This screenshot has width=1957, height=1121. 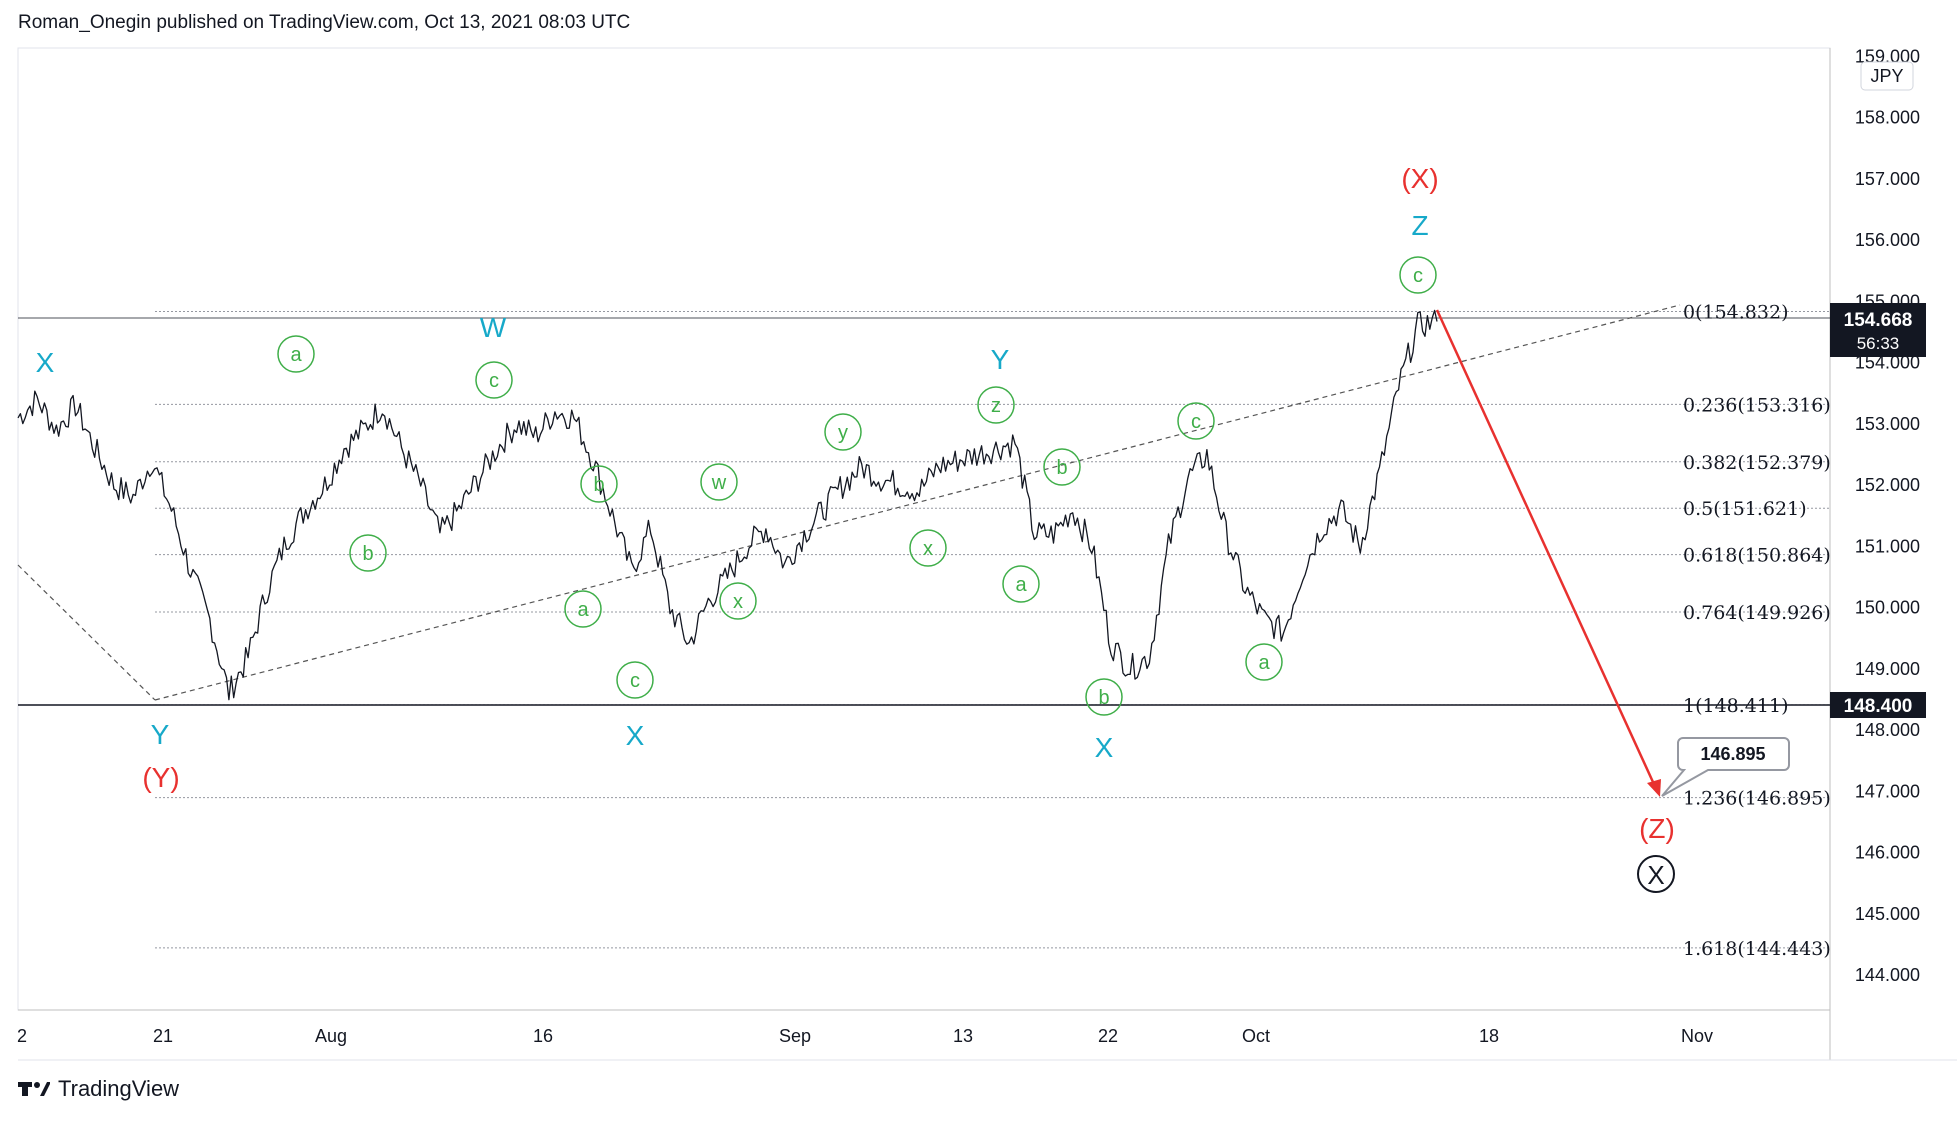 I want to click on projection-arrow-head, so click(x=1654, y=788).